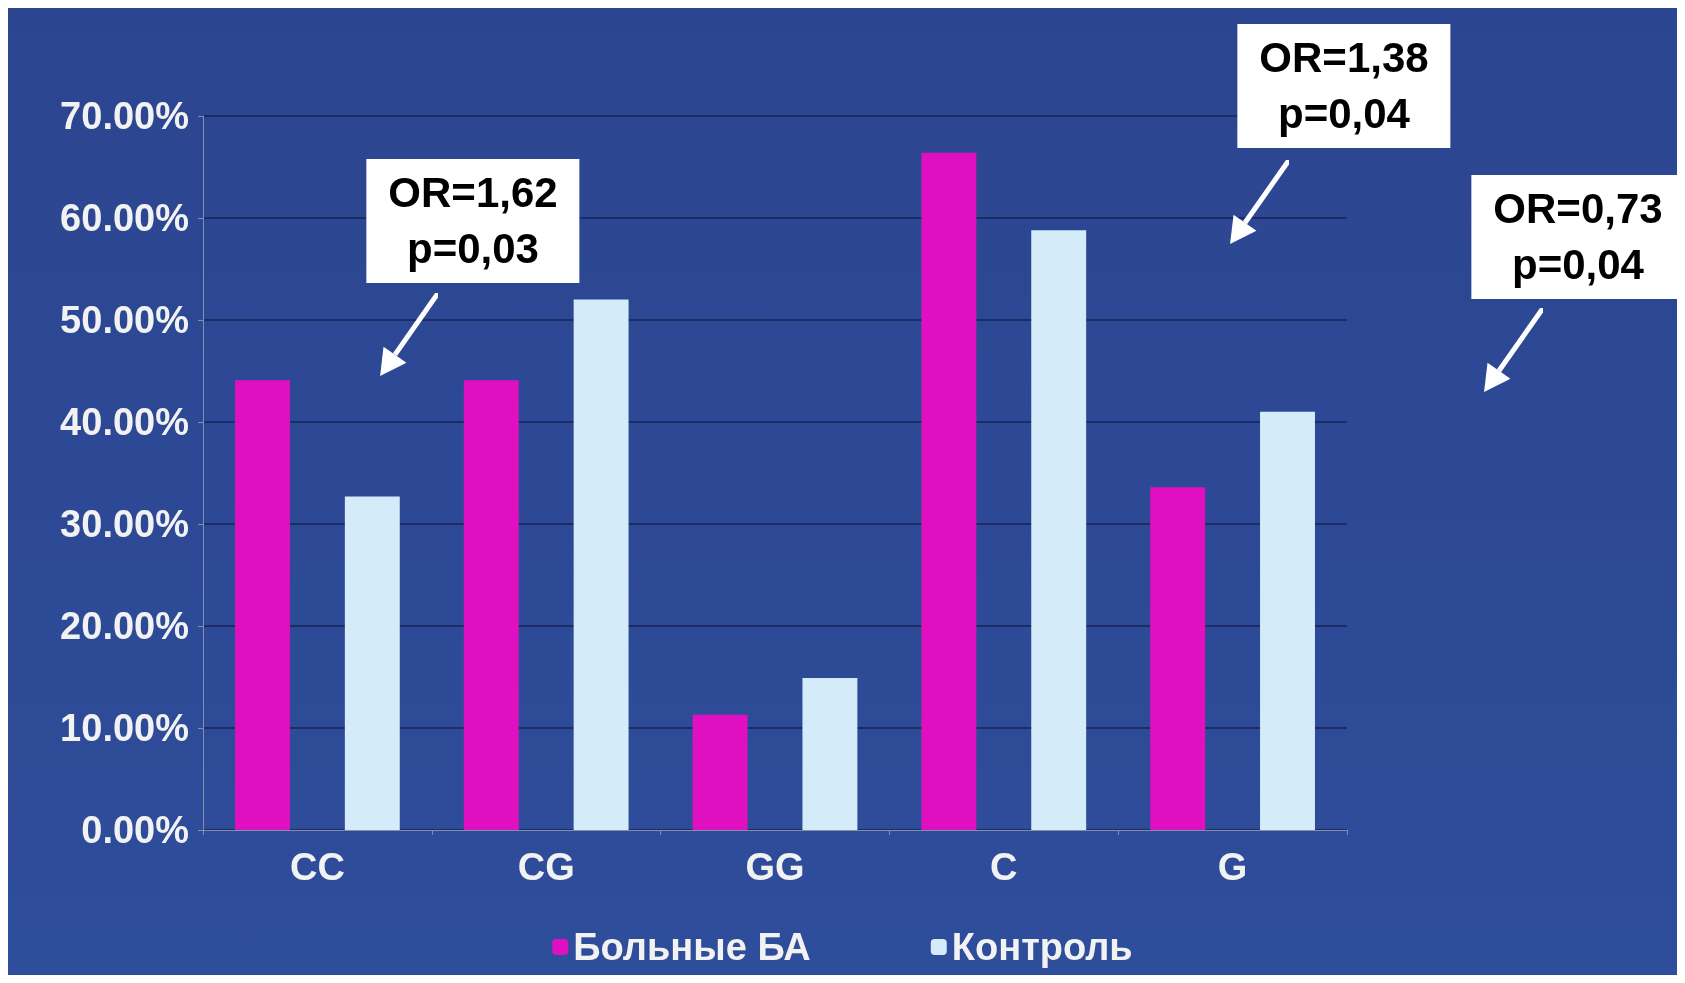 Image resolution: width=1685 pixels, height=983 pixels. I want to click on y-tick-label: 30.00%, so click(124, 524).